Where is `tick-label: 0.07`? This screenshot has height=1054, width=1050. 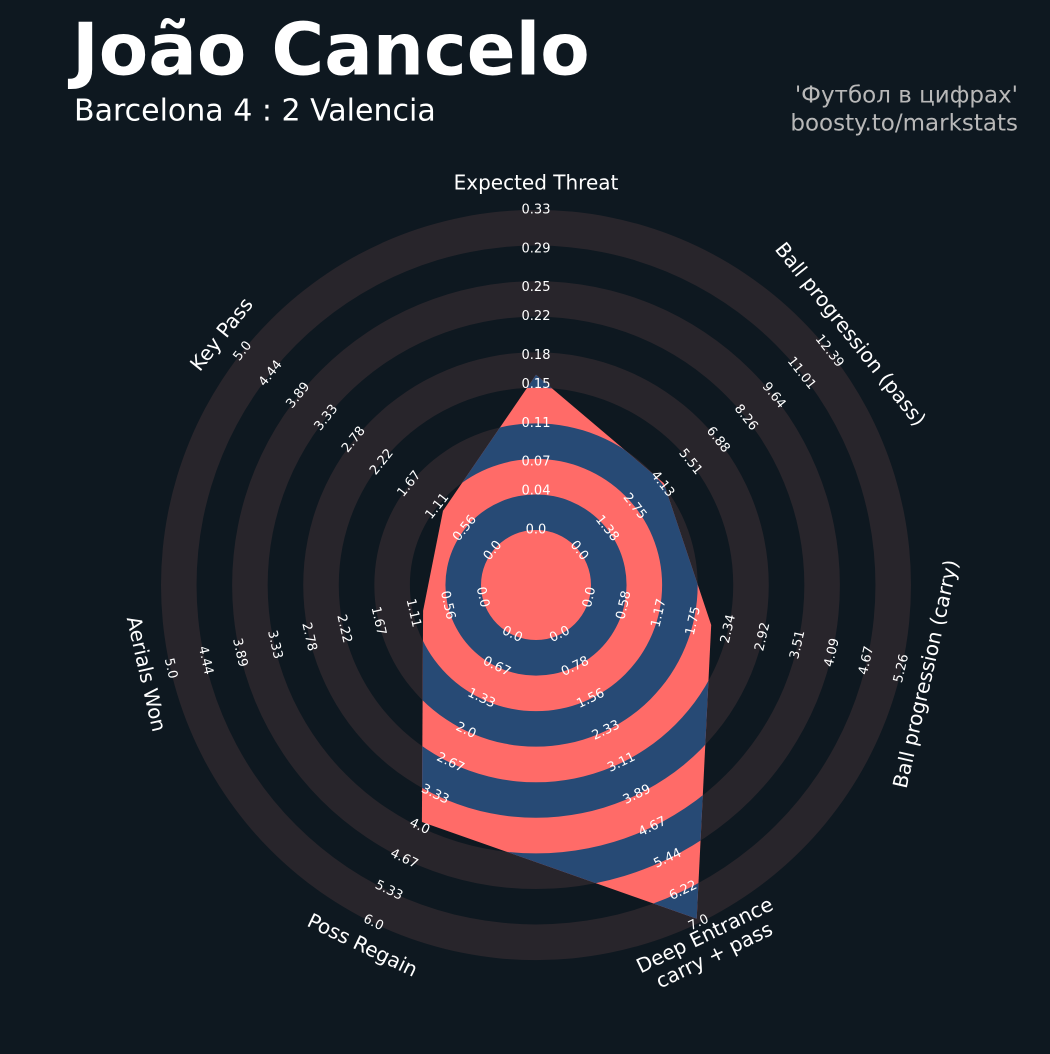 tick-label: 0.07 is located at coordinates (536, 462).